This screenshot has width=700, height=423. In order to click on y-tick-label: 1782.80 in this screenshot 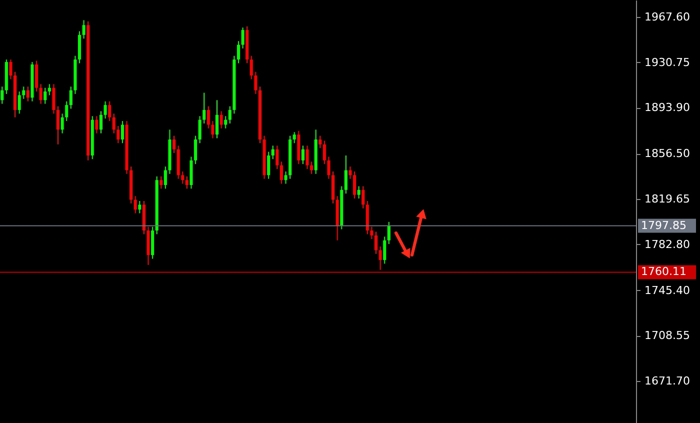, I will do `click(667, 244)`.